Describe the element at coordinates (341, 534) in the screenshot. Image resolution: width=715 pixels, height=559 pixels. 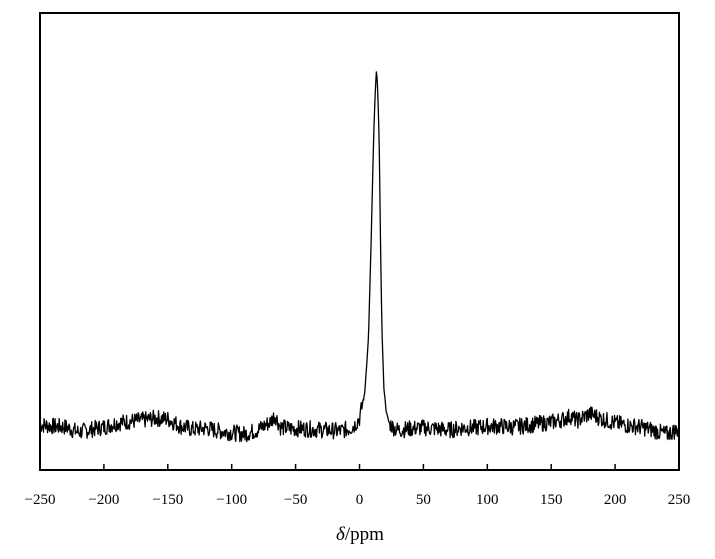
I see `x-axis-title-symbol: δ` at that location.